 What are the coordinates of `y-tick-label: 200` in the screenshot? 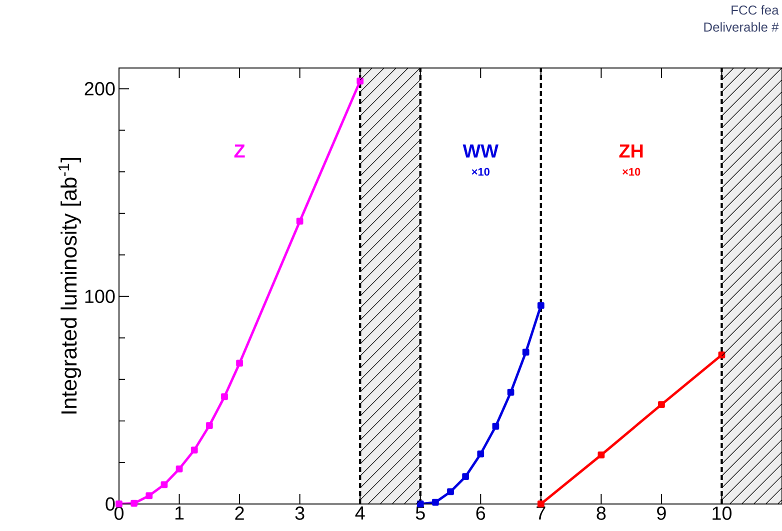 It's located at (99, 89).